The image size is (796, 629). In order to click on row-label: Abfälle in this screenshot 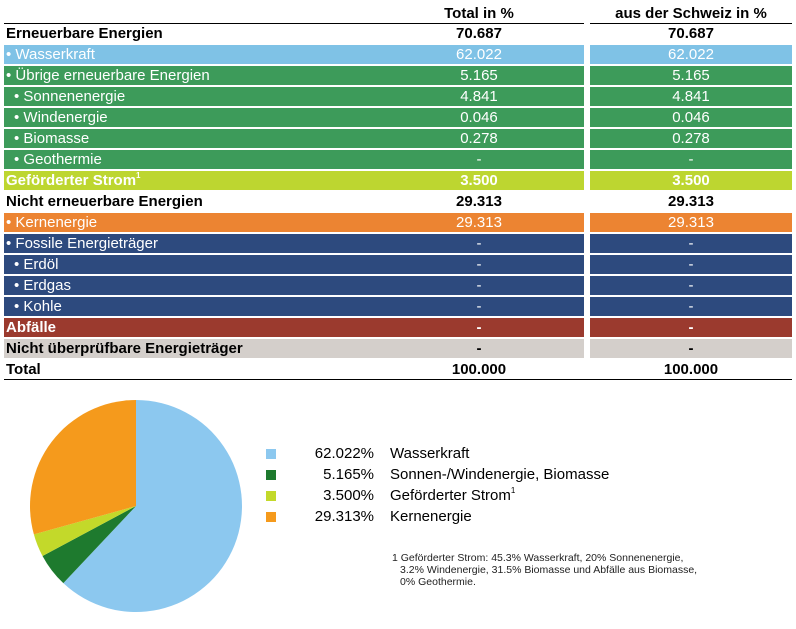, I will do `click(189, 328)`.